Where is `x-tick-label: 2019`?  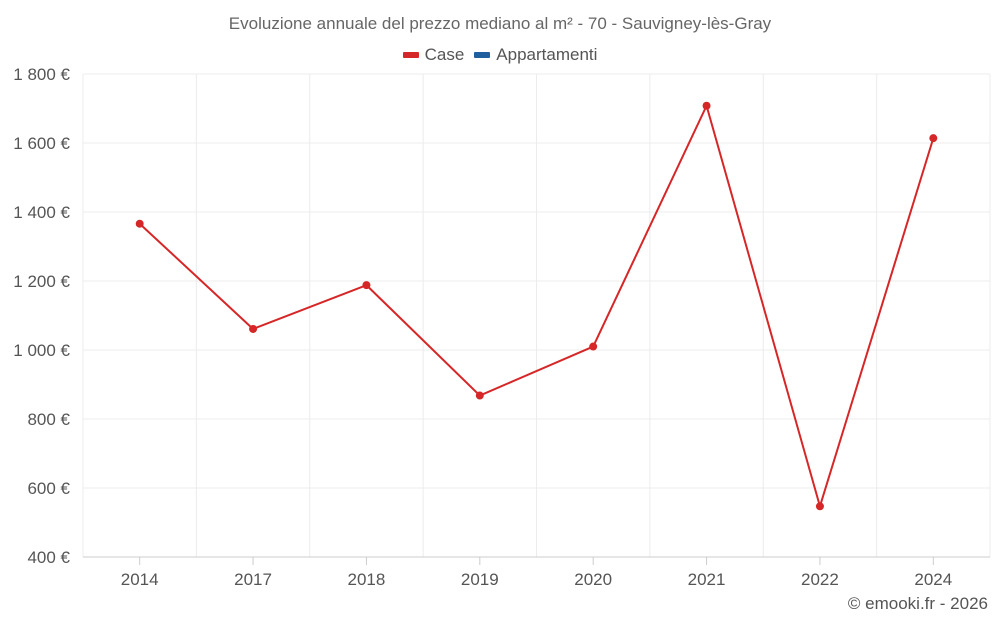 x-tick-label: 2019 is located at coordinates (480, 579).